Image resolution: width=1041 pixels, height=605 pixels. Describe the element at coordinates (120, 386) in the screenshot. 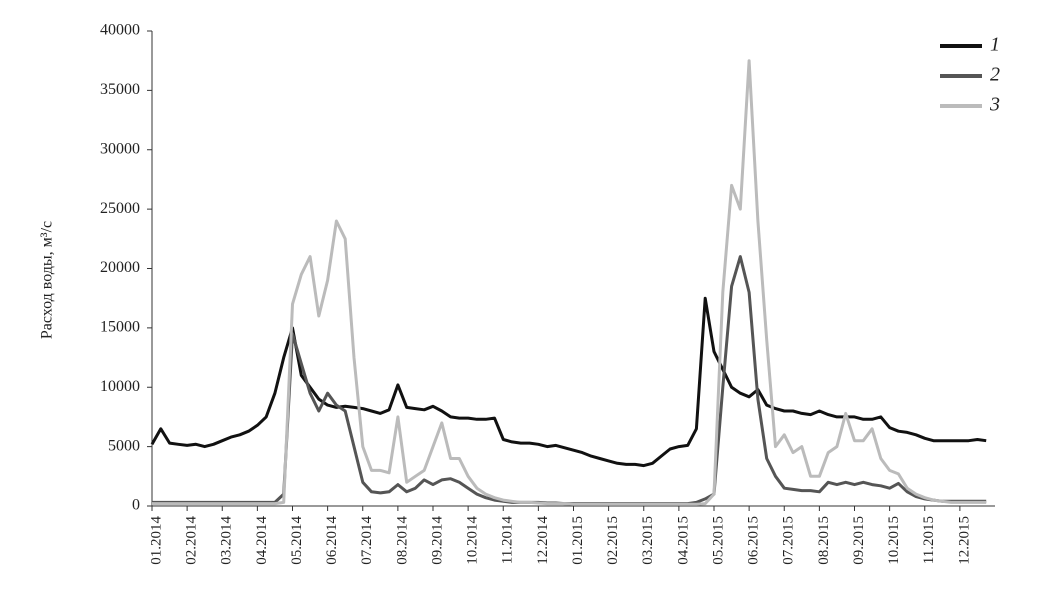

I see `y-tick-label: 10000` at that location.